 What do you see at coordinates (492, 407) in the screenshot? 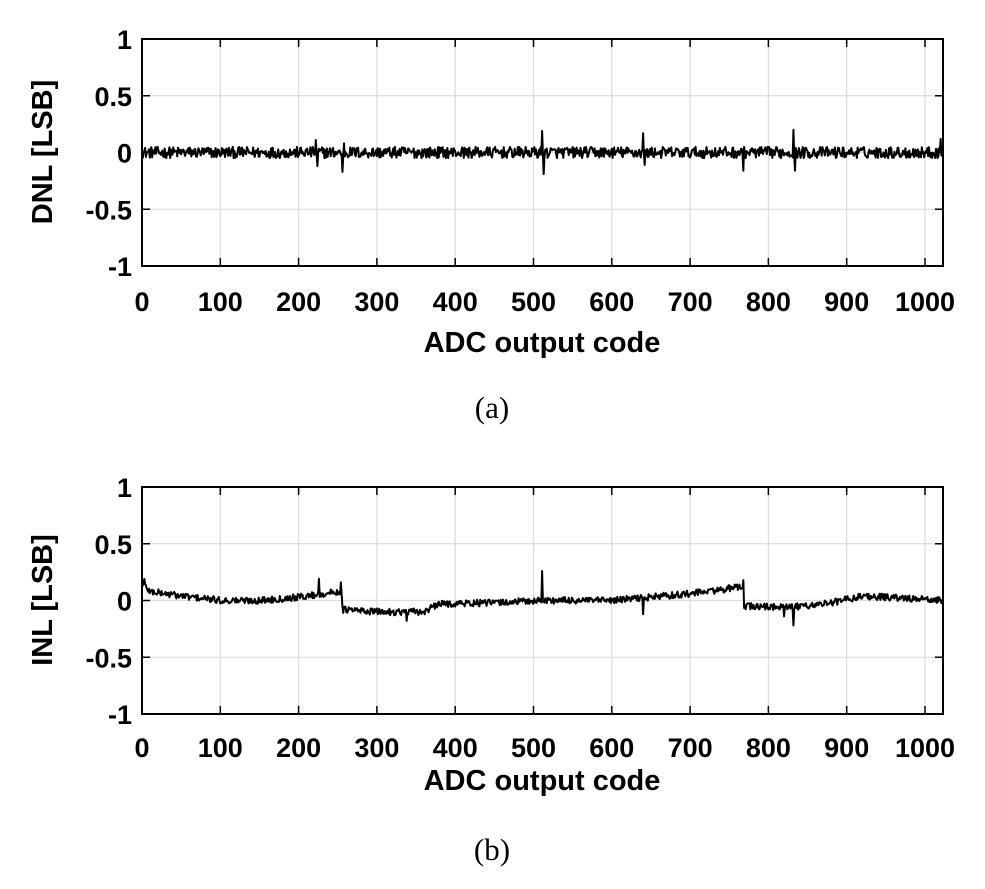
I see `dnl-caption: (a)` at bounding box center [492, 407].